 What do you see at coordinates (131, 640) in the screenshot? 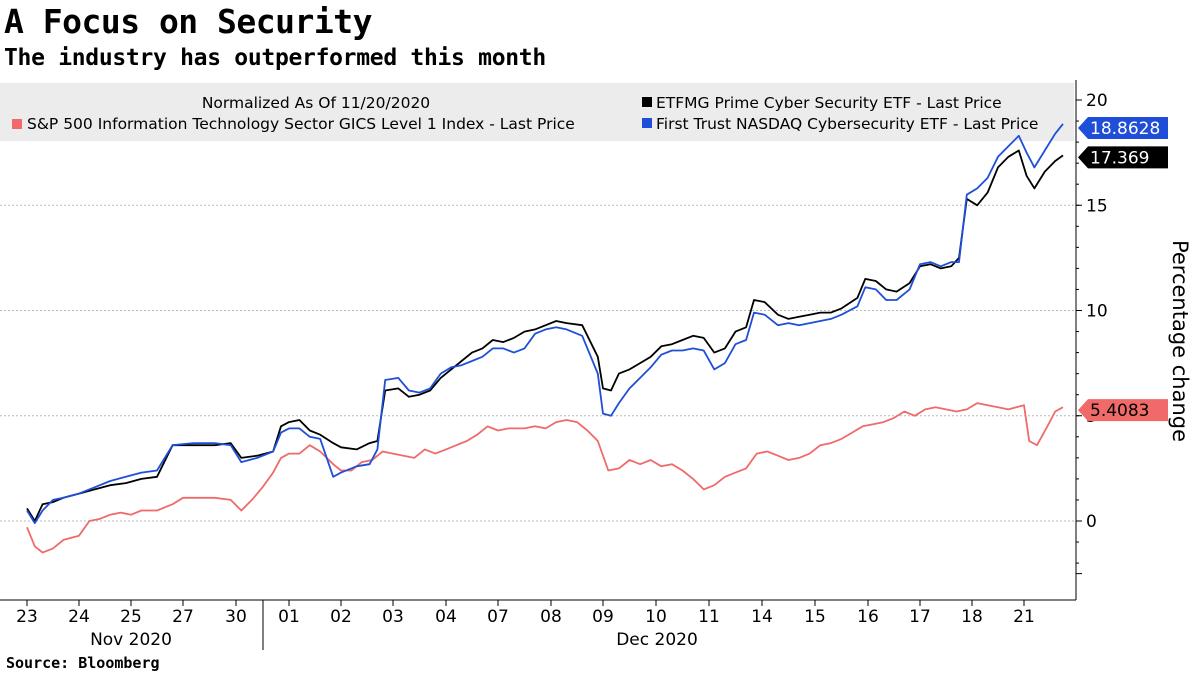
I see `x-month-label: Nov 2020` at bounding box center [131, 640].